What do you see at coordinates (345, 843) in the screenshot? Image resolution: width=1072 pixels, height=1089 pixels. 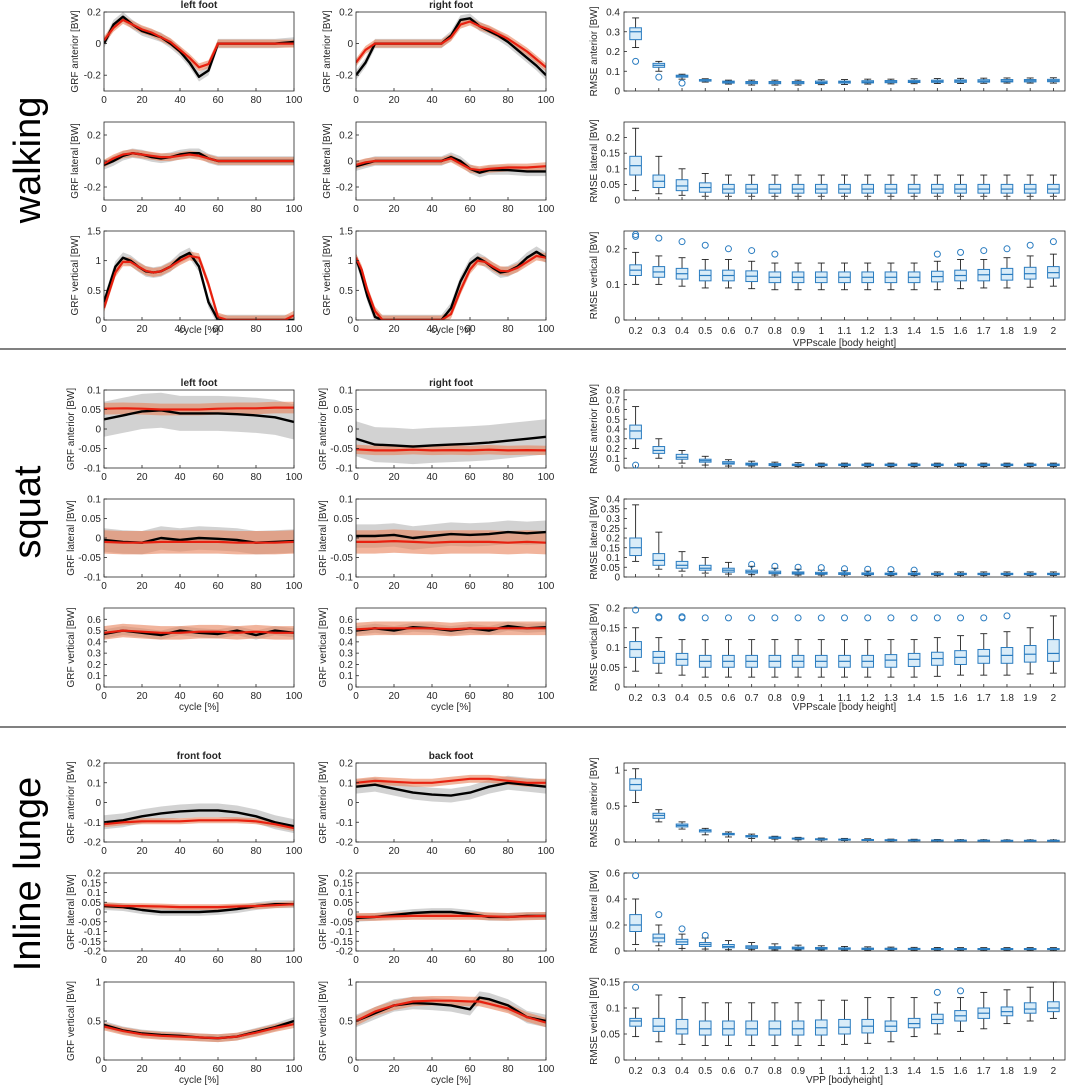 I see `y-tick-label: -0.2` at bounding box center [345, 843].